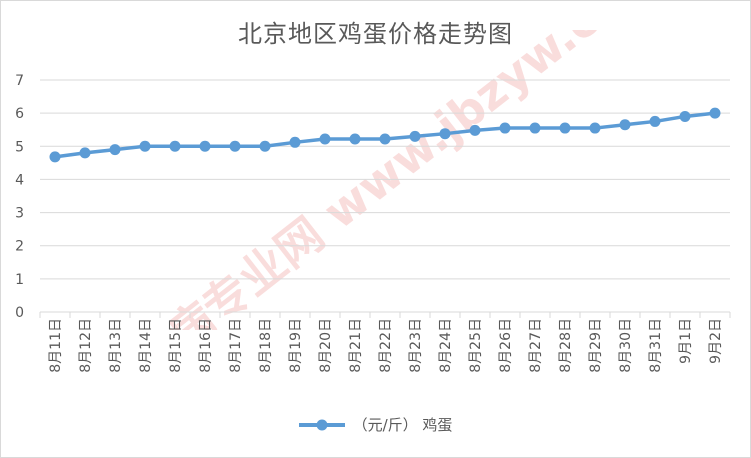 This screenshot has height=458, width=751. I want to click on x-tick-label: 8月17日, so click(236, 345).